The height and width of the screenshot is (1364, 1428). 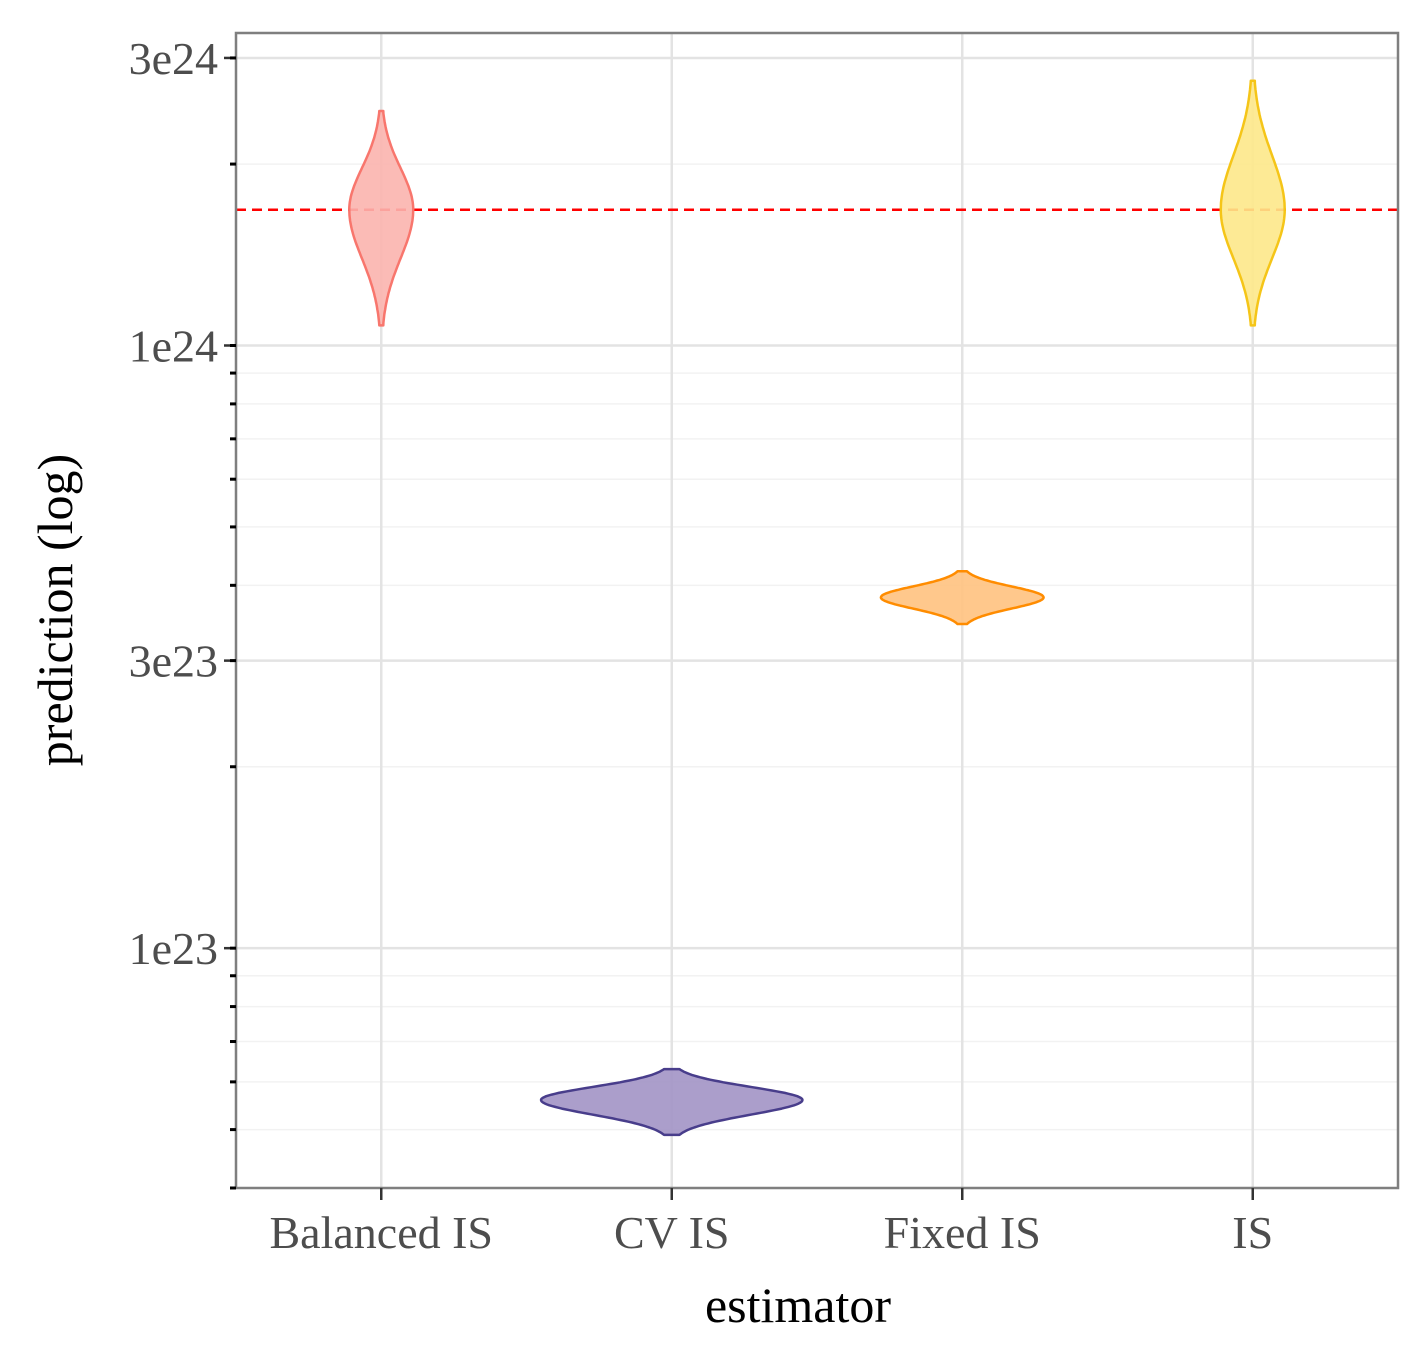 What do you see at coordinates (173, 345) in the screenshot?
I see `y-tick-label: 1e24` at bounding box center [173, 345].